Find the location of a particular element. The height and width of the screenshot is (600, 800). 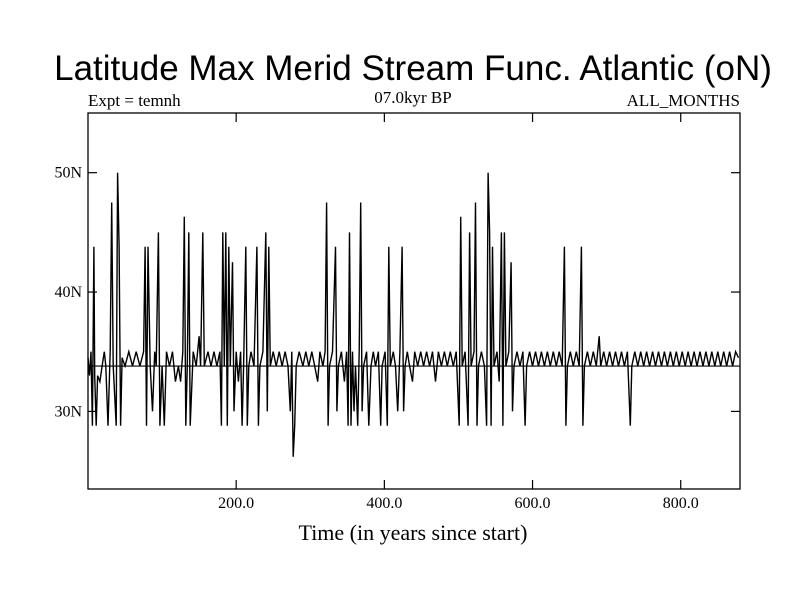

subtitle-left: Expt = temnh is located at coordinates (134, 100).